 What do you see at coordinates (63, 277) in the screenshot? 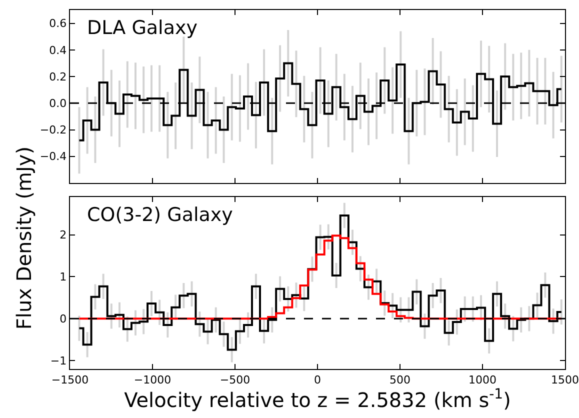
I see `y-tick-label: 1` at bounding box center [63, 277].